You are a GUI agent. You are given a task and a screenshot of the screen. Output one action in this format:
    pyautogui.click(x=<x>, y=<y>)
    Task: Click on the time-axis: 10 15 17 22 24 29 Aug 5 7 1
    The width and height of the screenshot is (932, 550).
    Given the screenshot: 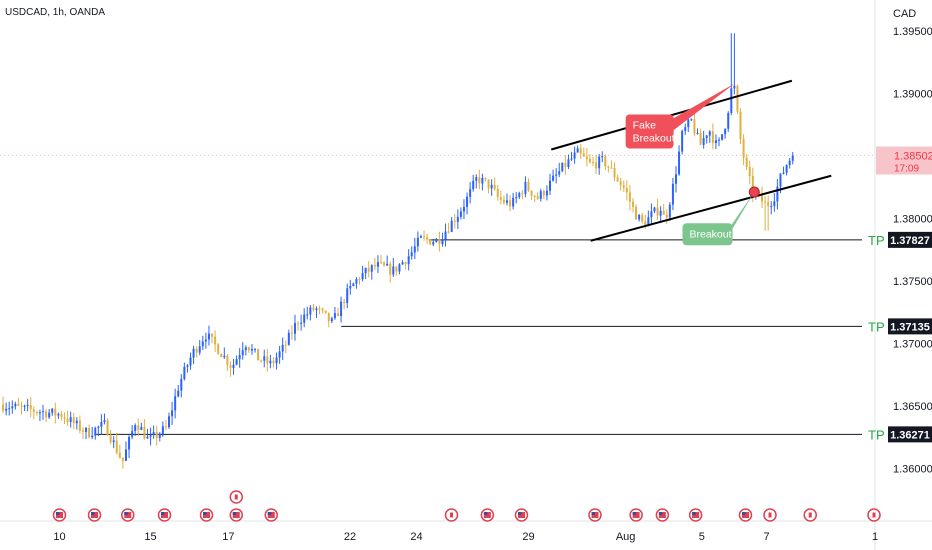 What is the action you would take?
    pyautogui.click(x=465, y=537)
    